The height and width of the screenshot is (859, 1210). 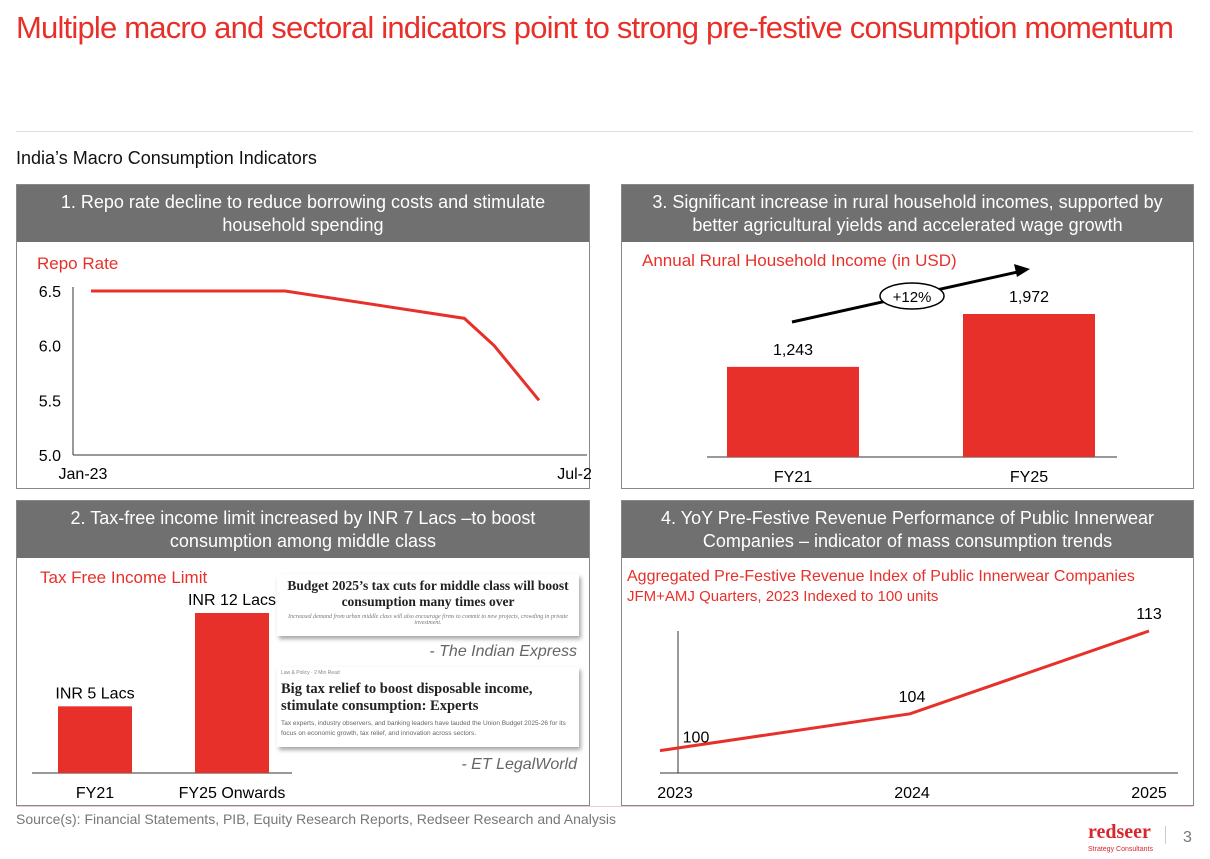 What do you see at coordinates (124, 577) in the screenshot?
I see `chart-label: Tax Free Income Limit` at bounding box center [124, 577].